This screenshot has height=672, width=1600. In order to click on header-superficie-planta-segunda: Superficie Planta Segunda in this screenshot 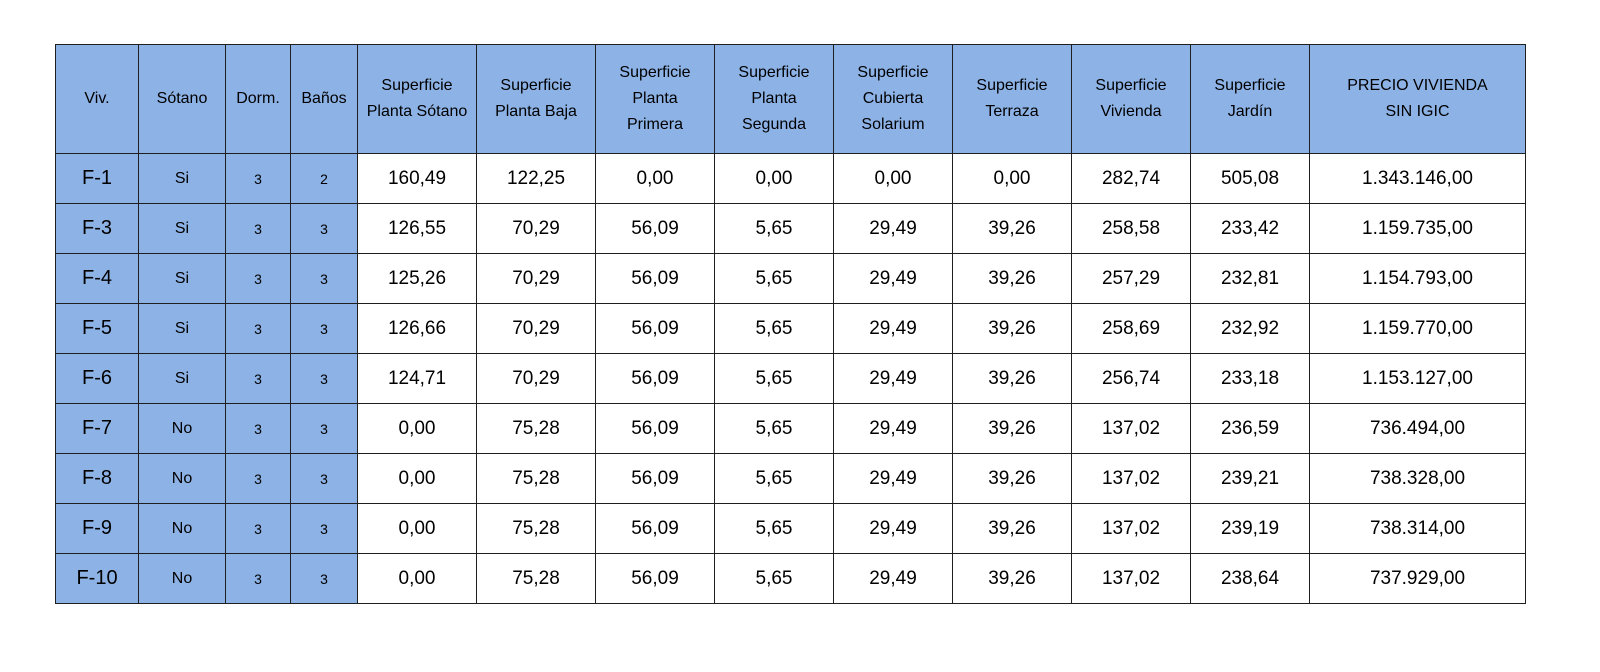, I will do `click(774, 99)`.